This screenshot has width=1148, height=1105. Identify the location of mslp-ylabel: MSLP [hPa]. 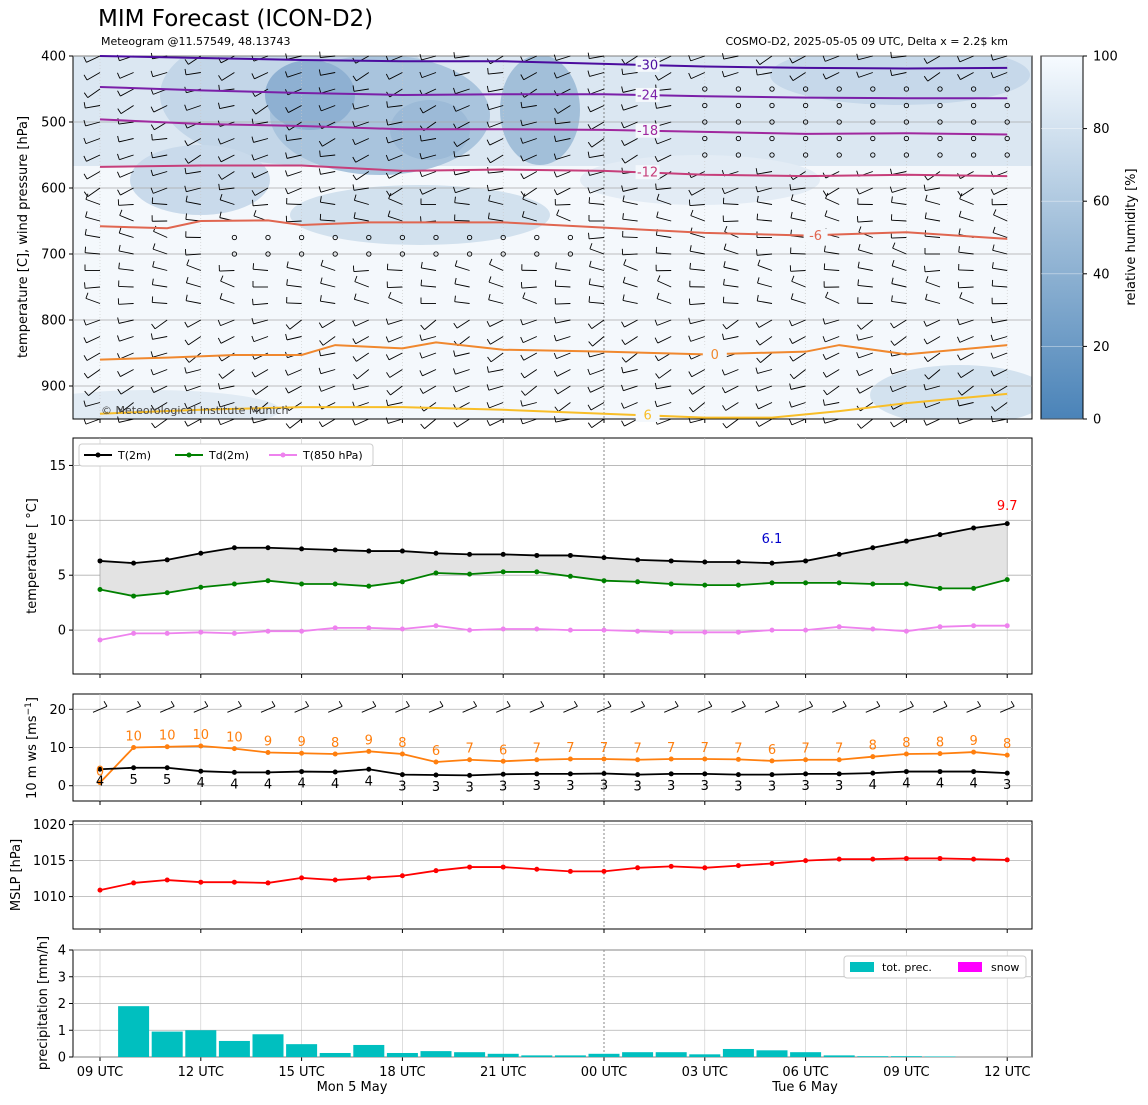
(16, 875).